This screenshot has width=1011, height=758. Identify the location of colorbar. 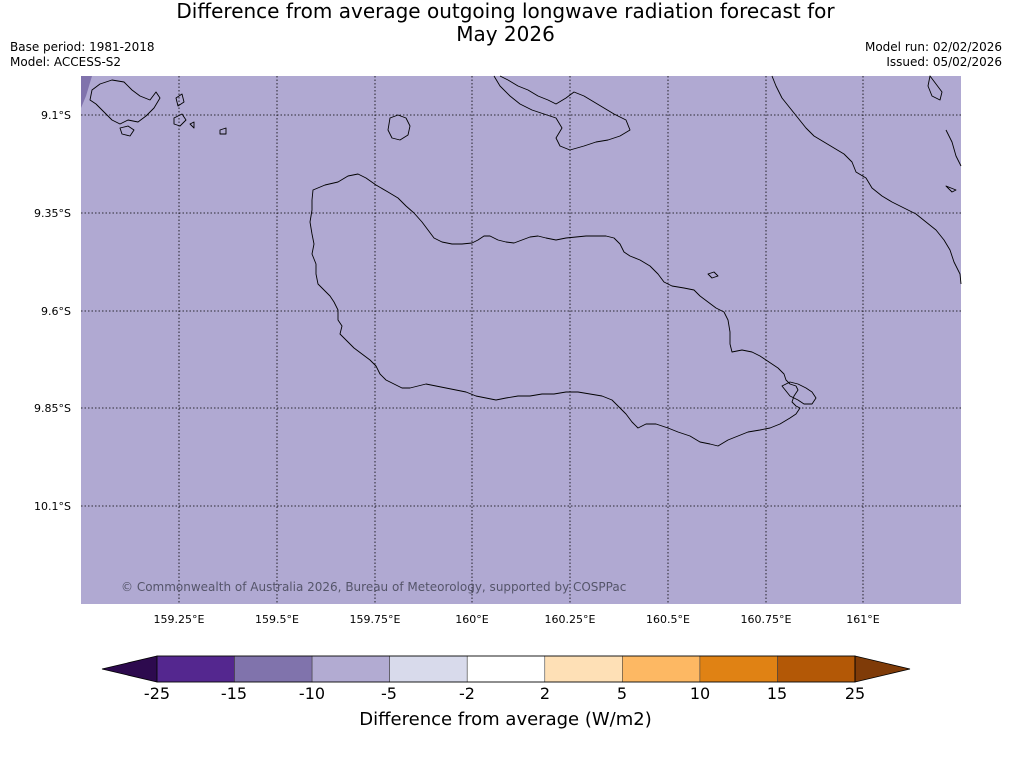
(506, 669).